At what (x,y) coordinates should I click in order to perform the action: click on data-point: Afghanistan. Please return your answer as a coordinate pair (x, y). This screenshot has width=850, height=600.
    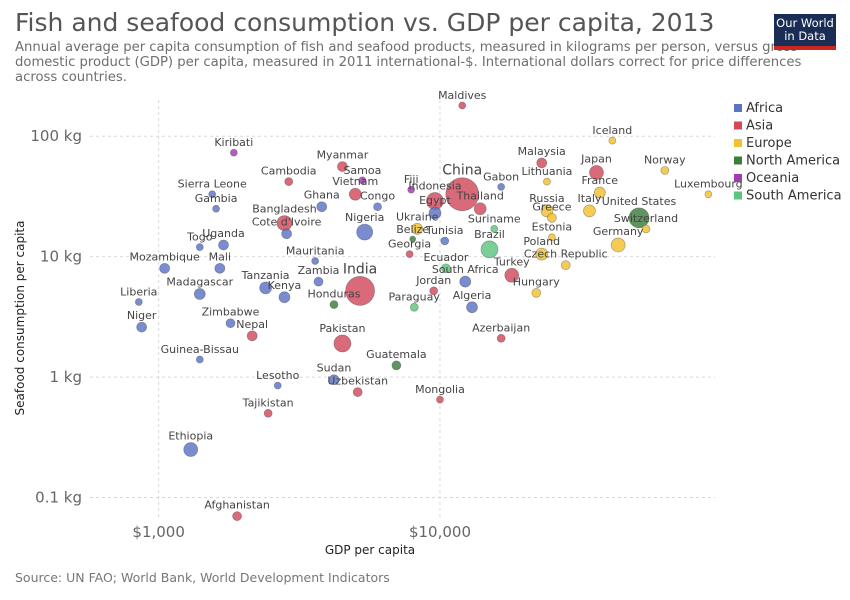
    Looking at the image, I should click on (237, 516).